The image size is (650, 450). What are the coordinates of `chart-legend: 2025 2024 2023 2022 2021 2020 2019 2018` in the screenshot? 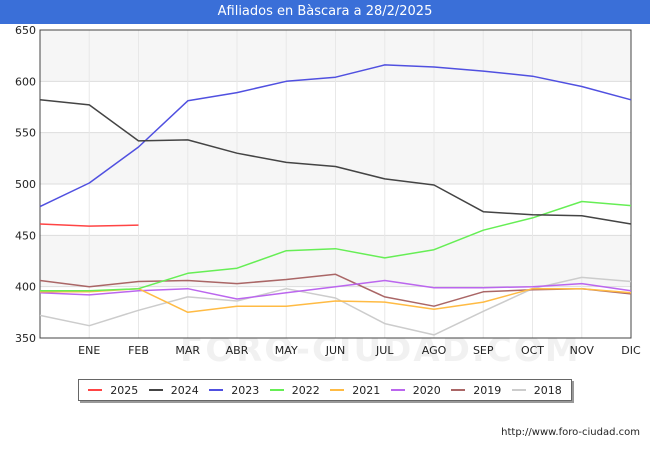 It's located at (325, 390).